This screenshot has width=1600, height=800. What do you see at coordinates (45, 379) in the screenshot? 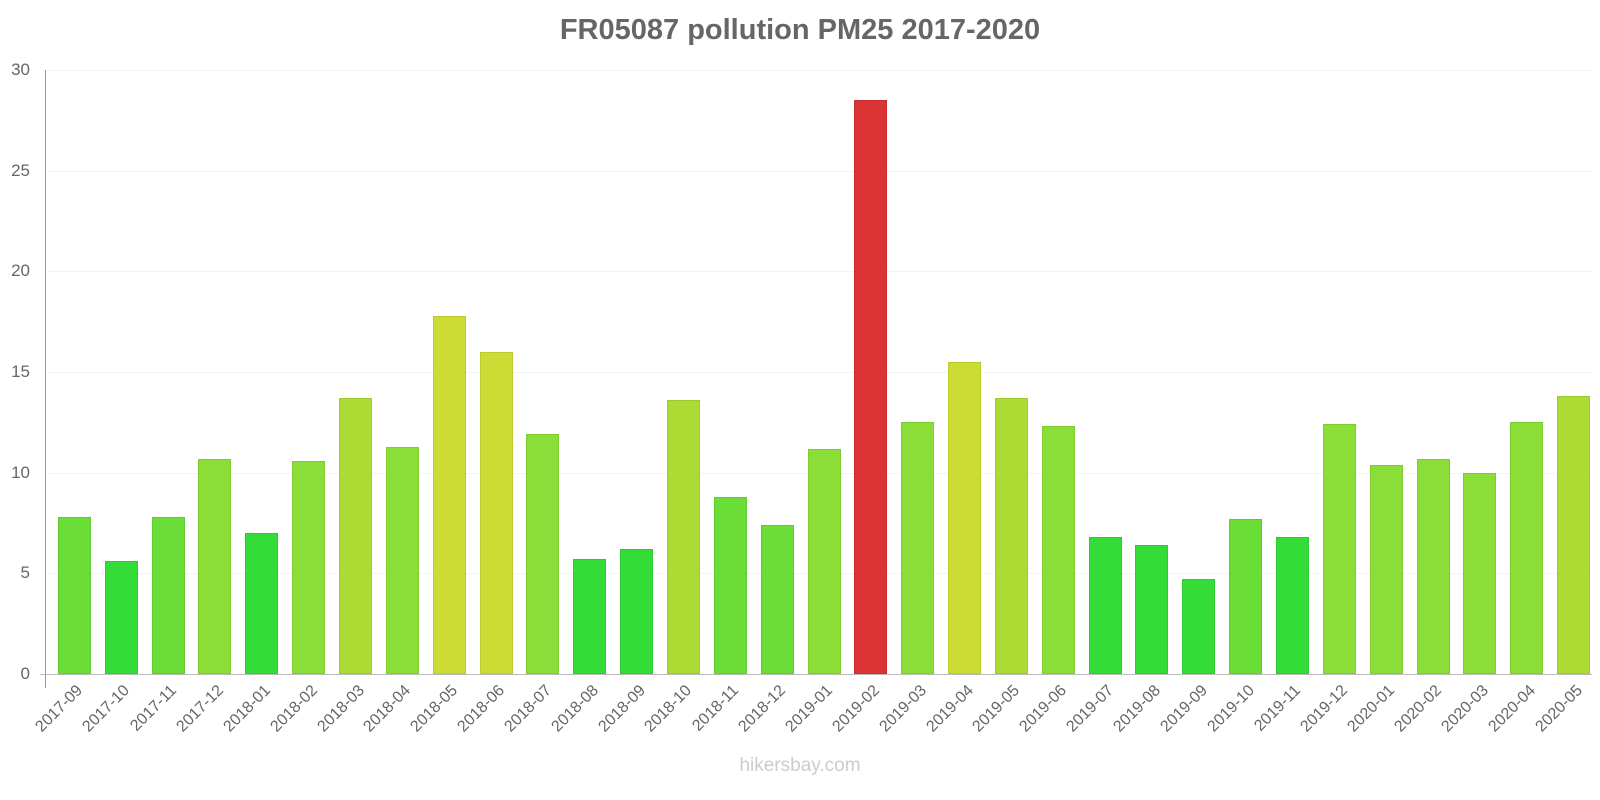
I see `y-axis-line` at bounding box center [45, 379].